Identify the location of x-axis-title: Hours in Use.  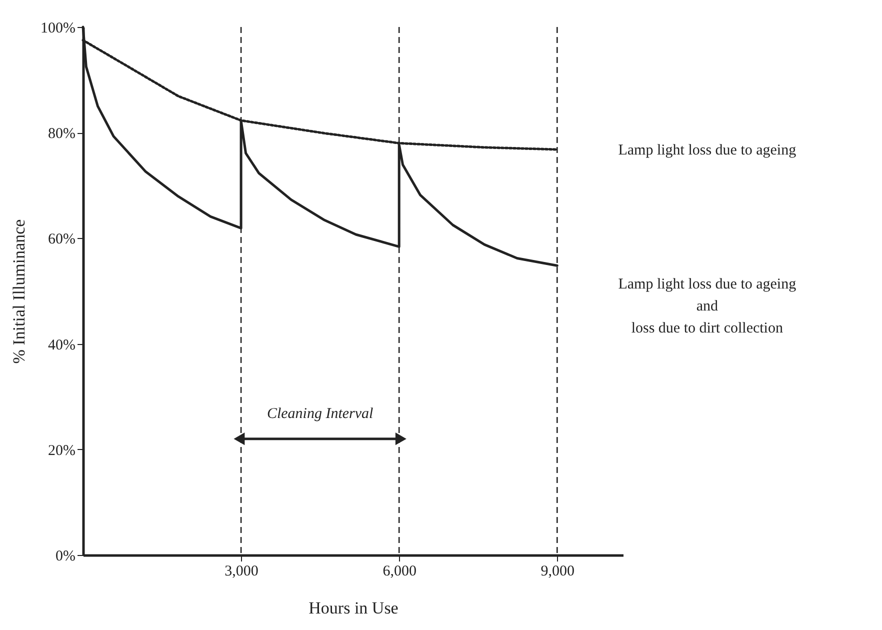
(353, 608).